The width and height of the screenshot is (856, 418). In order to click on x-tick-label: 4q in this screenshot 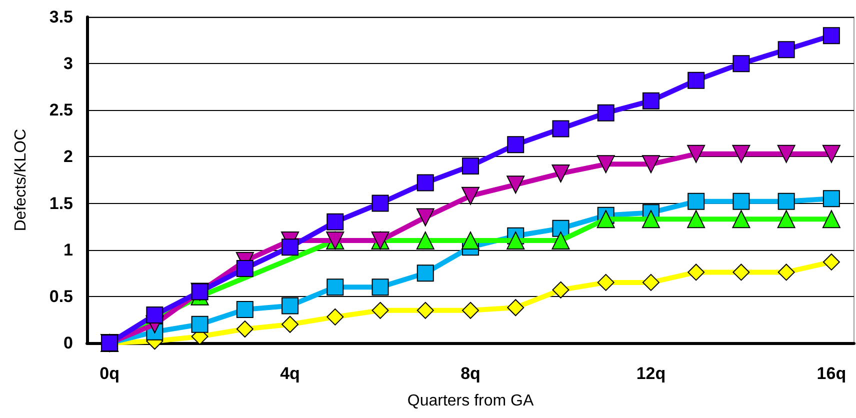, I will do `click(290, 373)`.